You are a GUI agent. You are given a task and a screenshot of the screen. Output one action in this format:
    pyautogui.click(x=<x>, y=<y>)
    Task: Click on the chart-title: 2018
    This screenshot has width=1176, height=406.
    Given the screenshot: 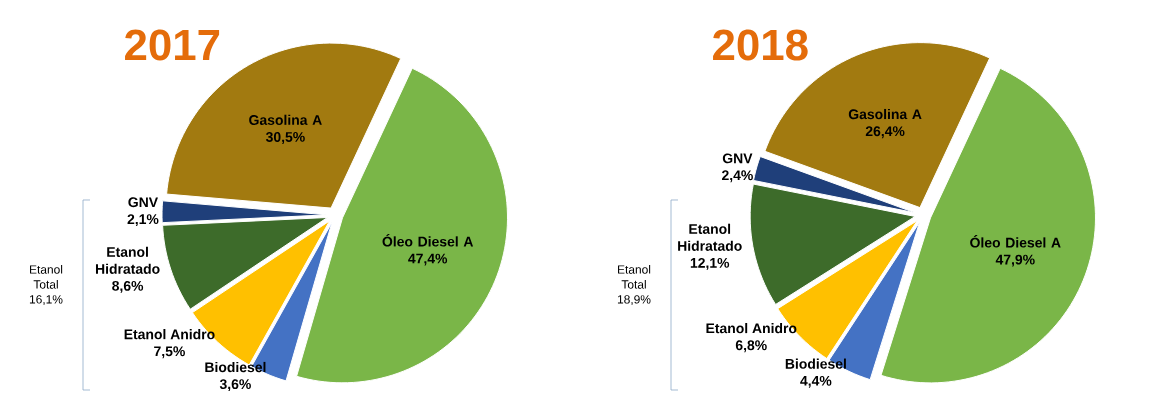 What is the action you would take?
    pyautogui.click(x=760, y=45)
    